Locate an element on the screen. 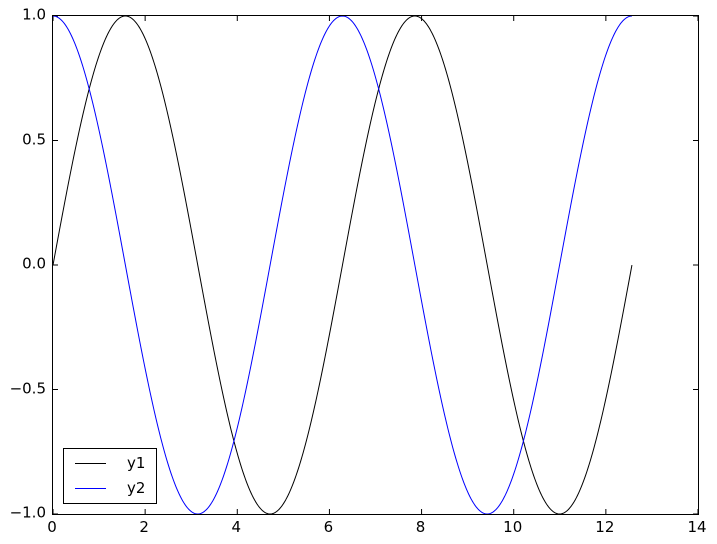 The width and height of the screenshot is (717, 544). legend: y1 y2 is located at coordinates (110, 476).